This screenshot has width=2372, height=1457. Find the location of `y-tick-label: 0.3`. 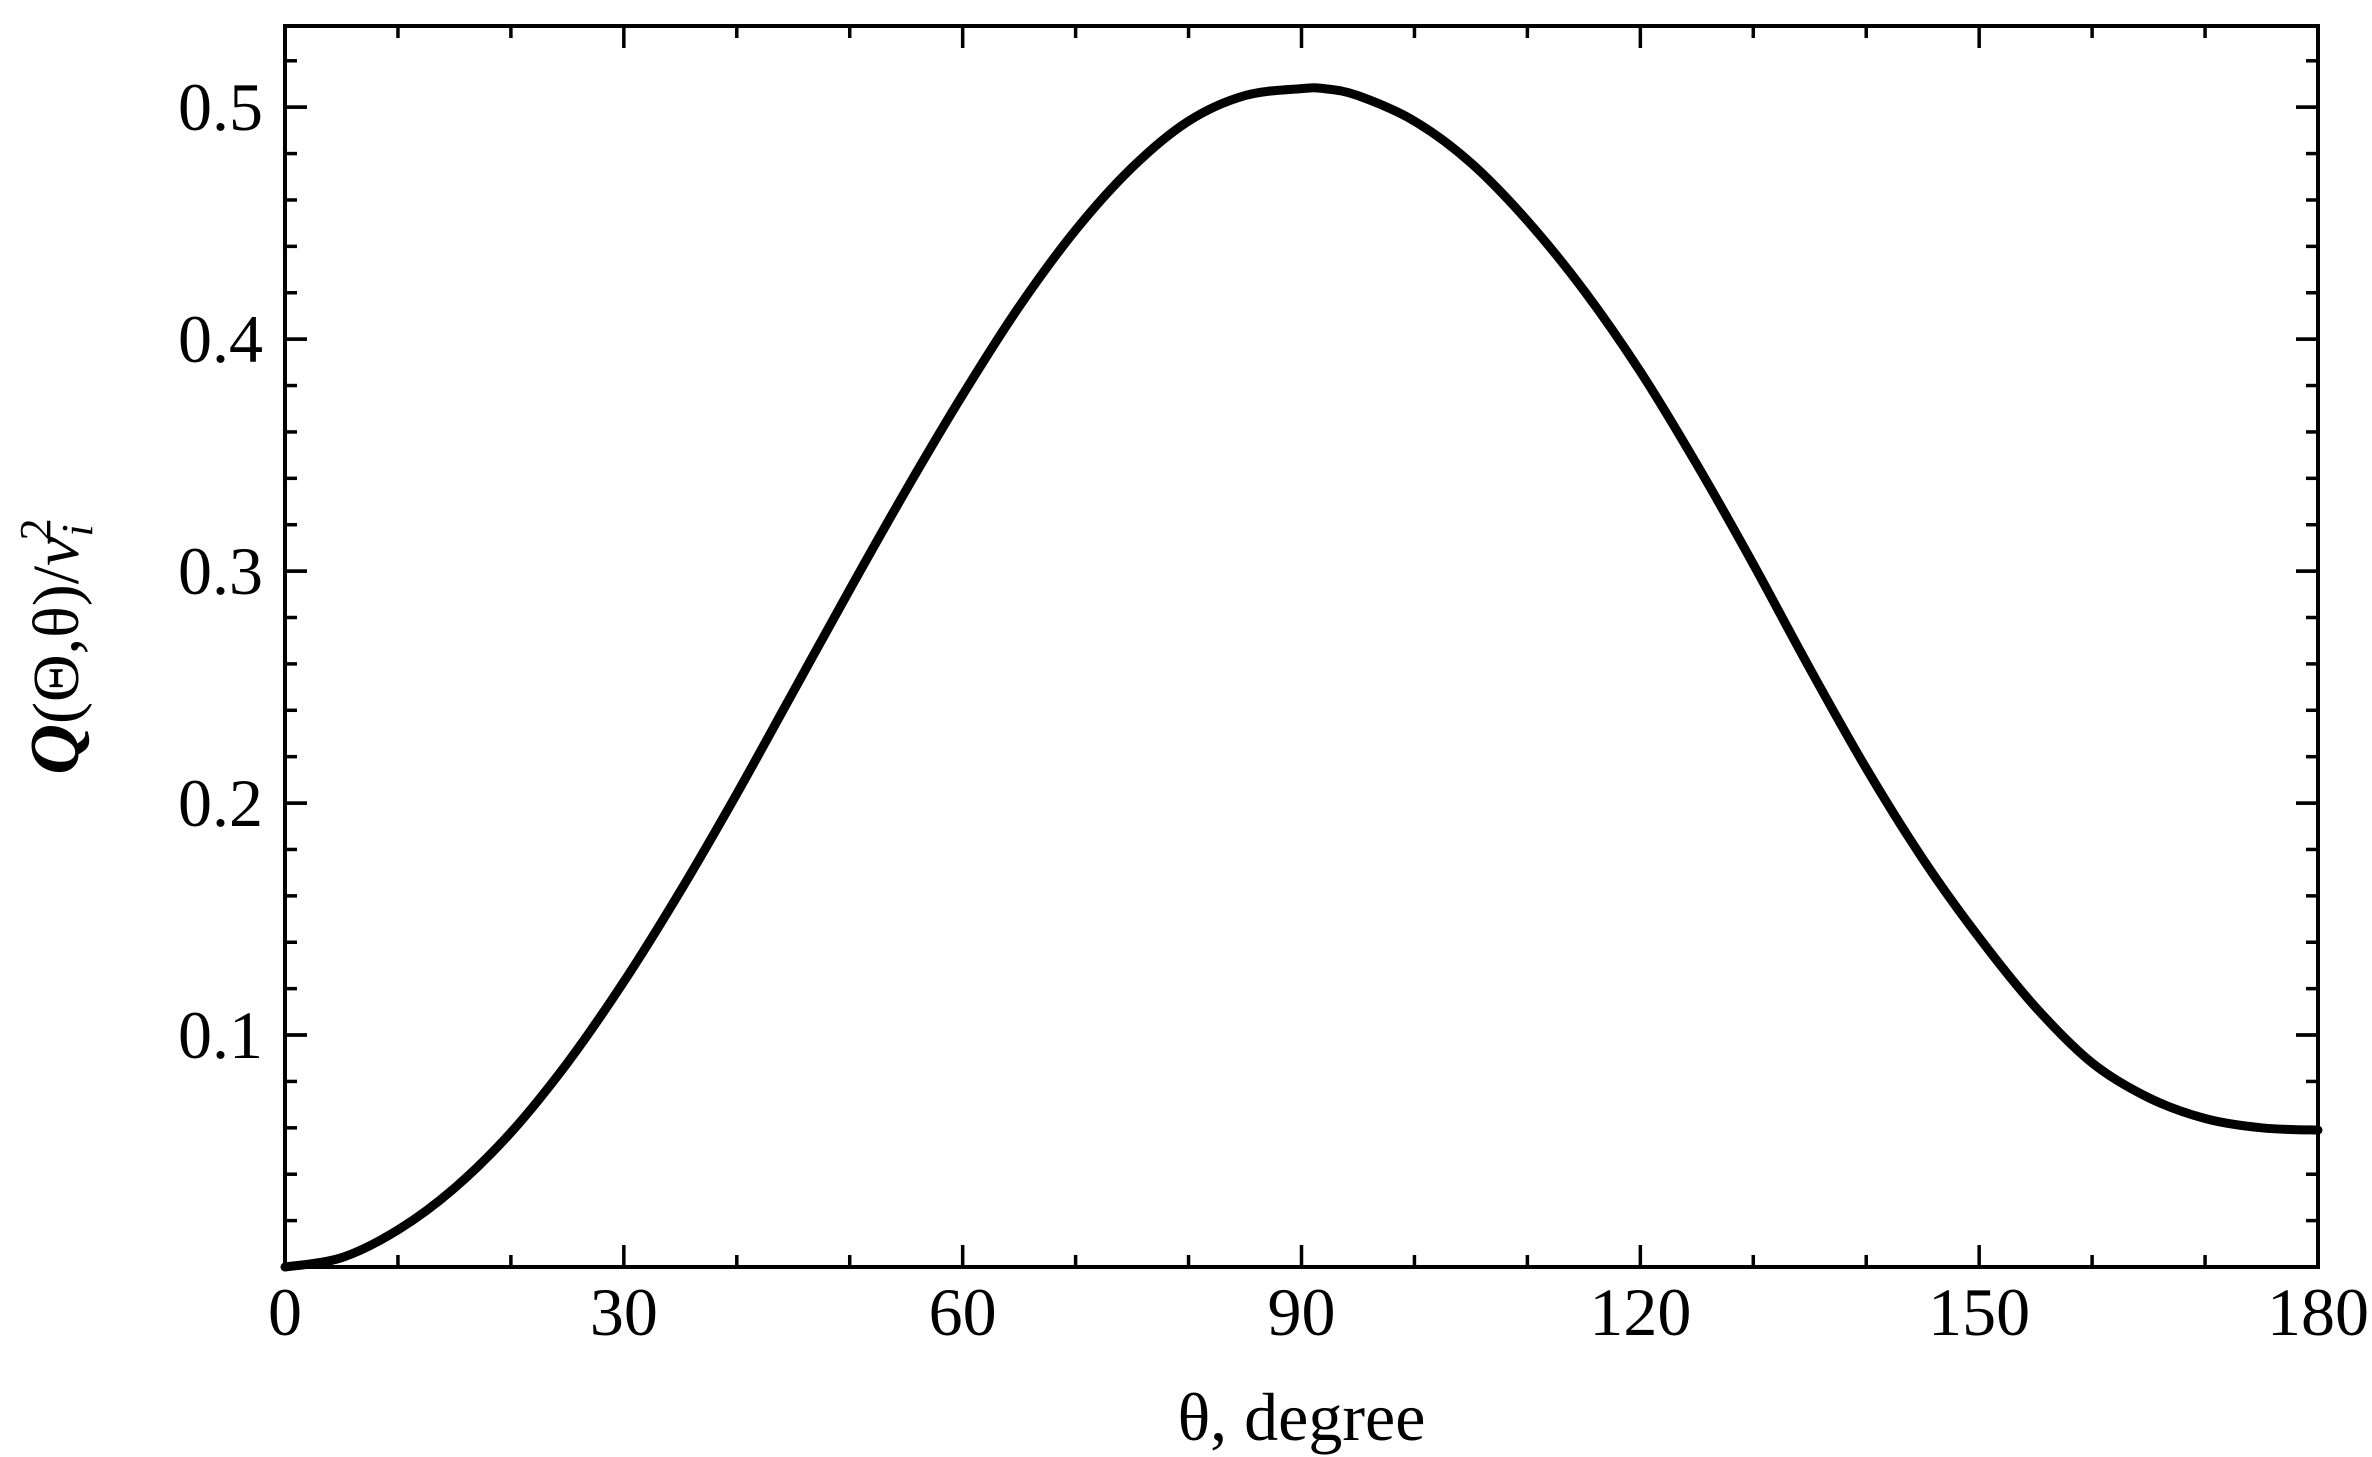

y-tick-label: 0.3 is located at coordinates (220, 571).